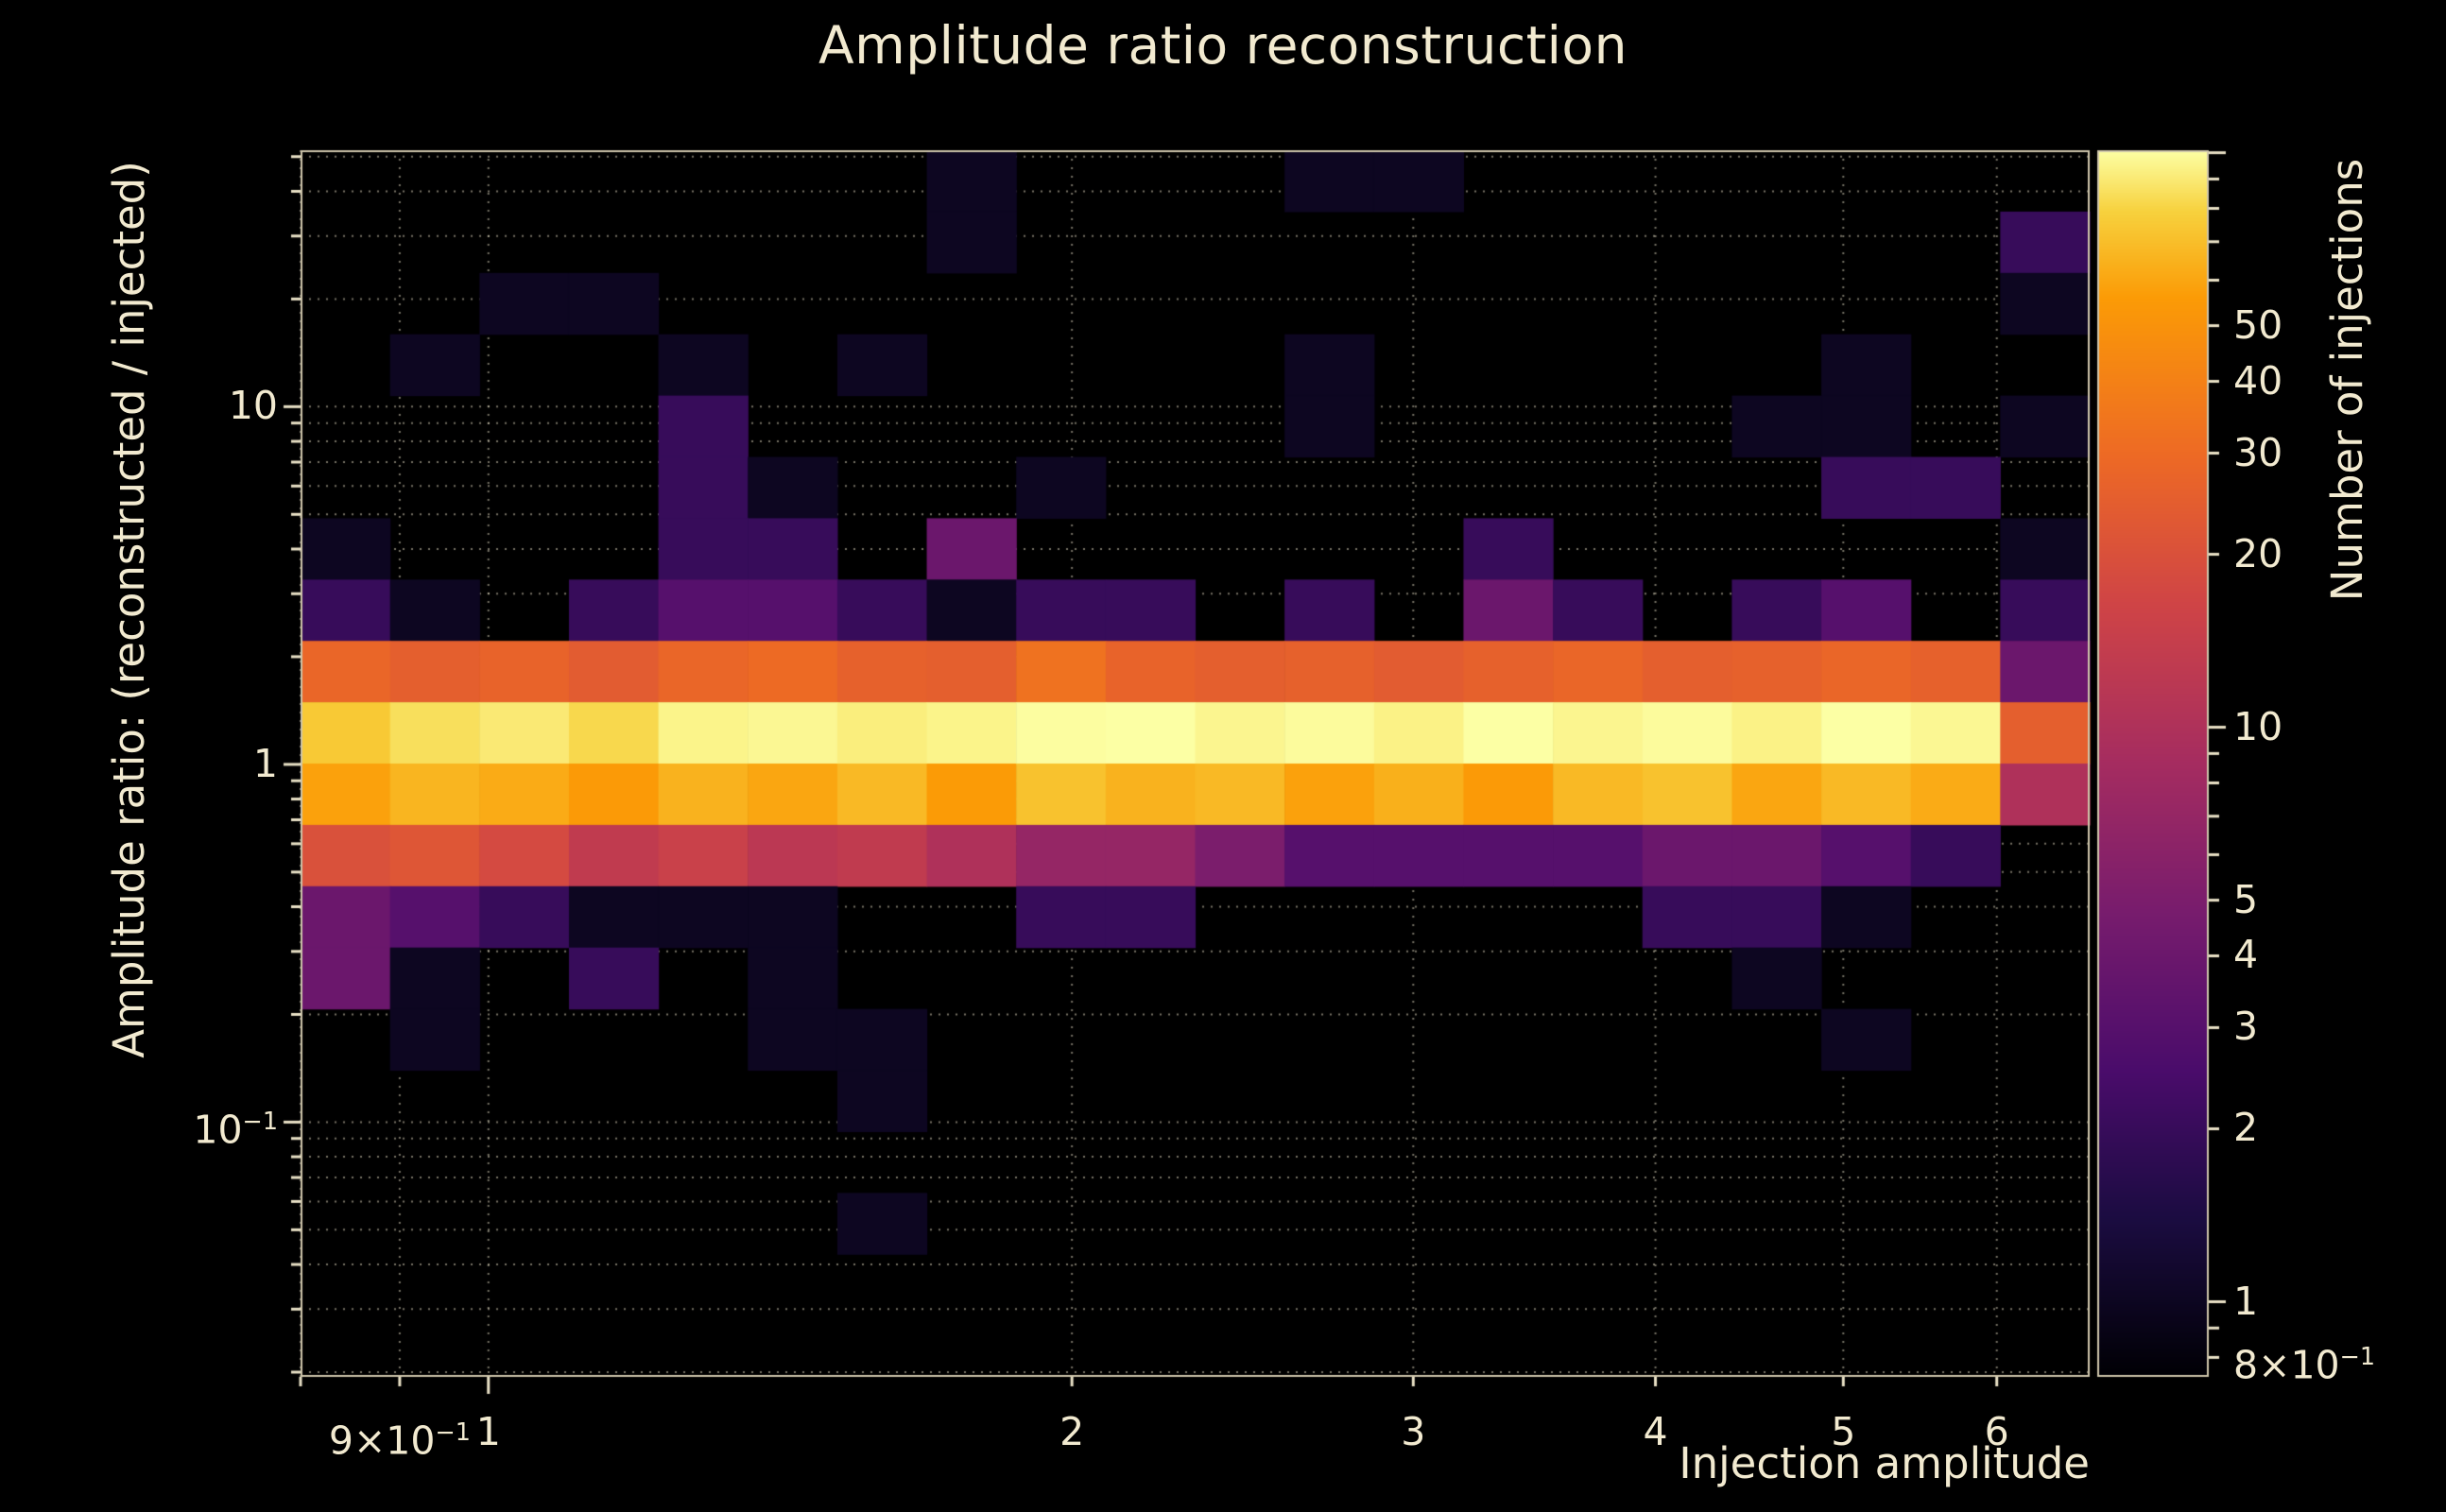  Describe the element at coordinates (1223, 45) in the screenshot. I see `chart-title: Amplitude ratio reconstruction` at that location.